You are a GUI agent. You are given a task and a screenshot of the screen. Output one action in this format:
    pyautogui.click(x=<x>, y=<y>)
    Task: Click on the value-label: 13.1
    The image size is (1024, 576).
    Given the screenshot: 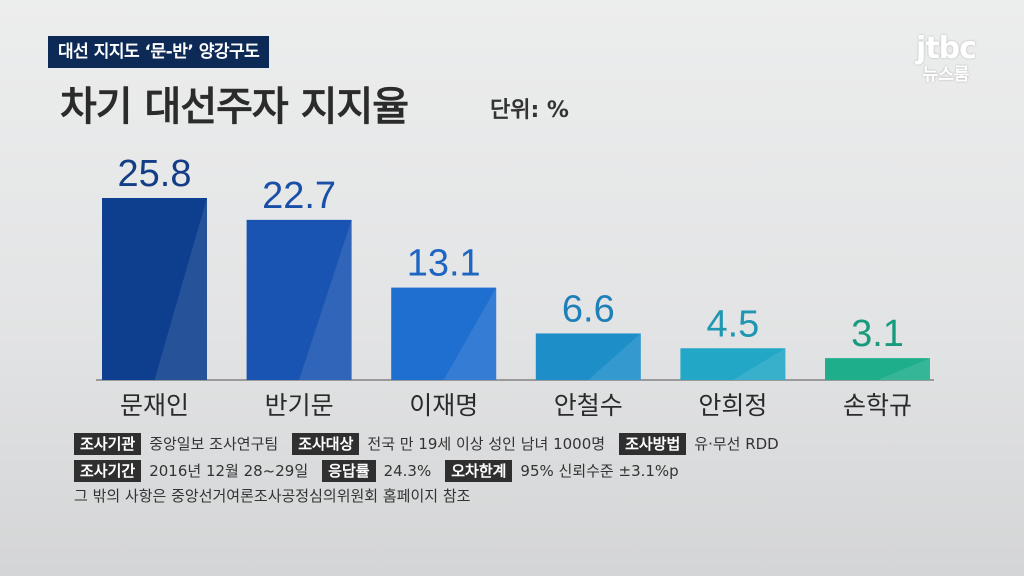 What is the action you would take?
    pyautogui.click(x=444, y=264)
    